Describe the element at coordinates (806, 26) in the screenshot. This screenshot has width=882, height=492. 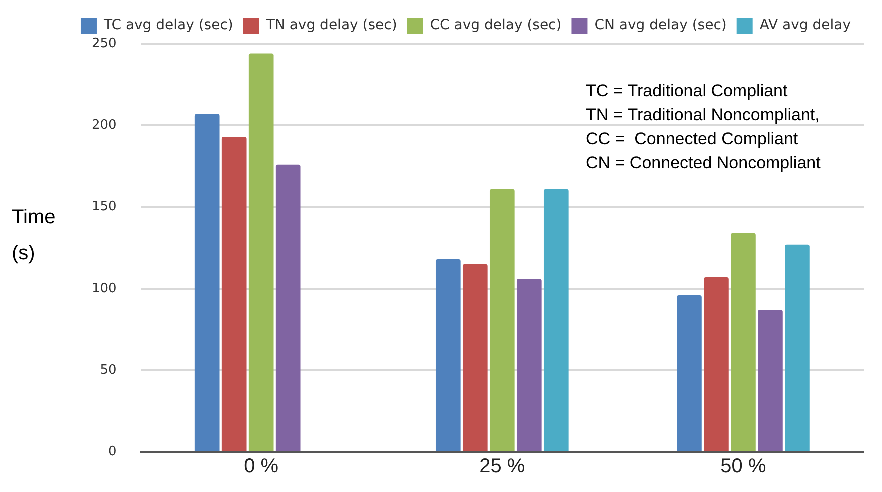
I see `legend-label: AV avg delay` at that location.